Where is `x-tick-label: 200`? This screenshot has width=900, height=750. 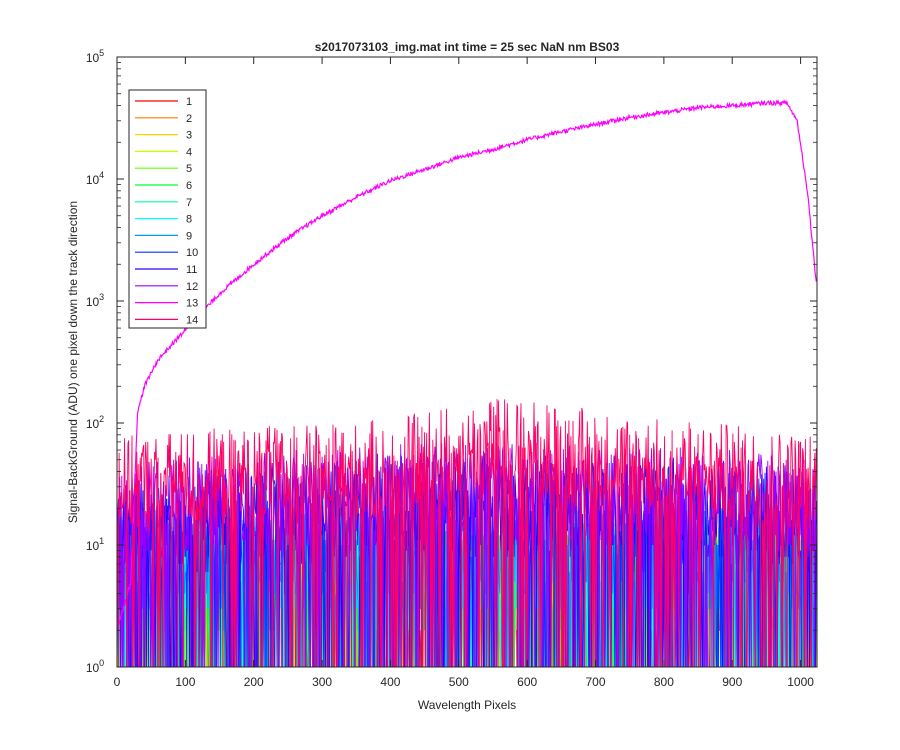 x-tick-label: 200 is located at coordinates (254, 682).